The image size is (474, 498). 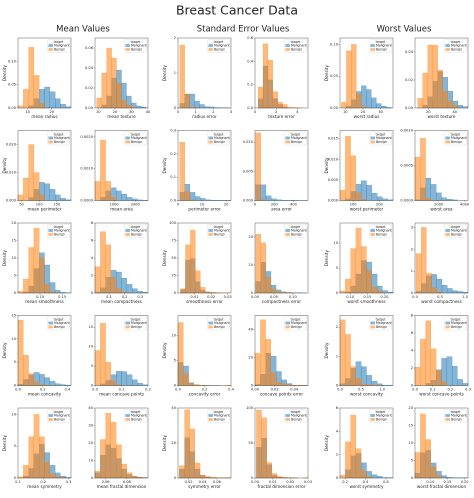 I want to click on x-tick-label: 0.15, so click(x=367, y=297).